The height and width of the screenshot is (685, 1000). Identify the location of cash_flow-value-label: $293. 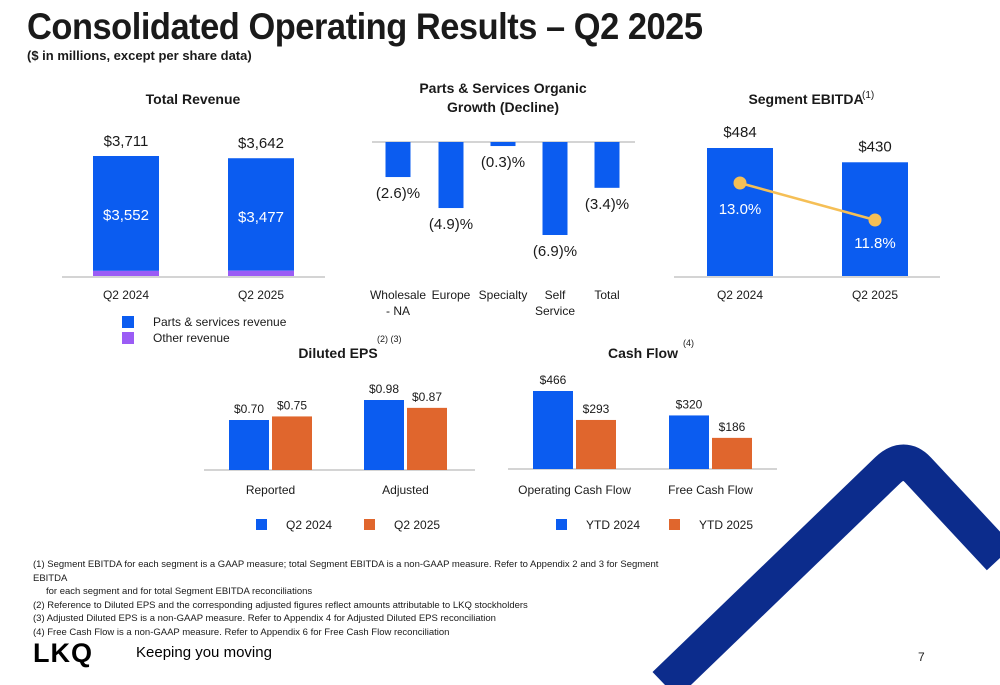
(596, 409).